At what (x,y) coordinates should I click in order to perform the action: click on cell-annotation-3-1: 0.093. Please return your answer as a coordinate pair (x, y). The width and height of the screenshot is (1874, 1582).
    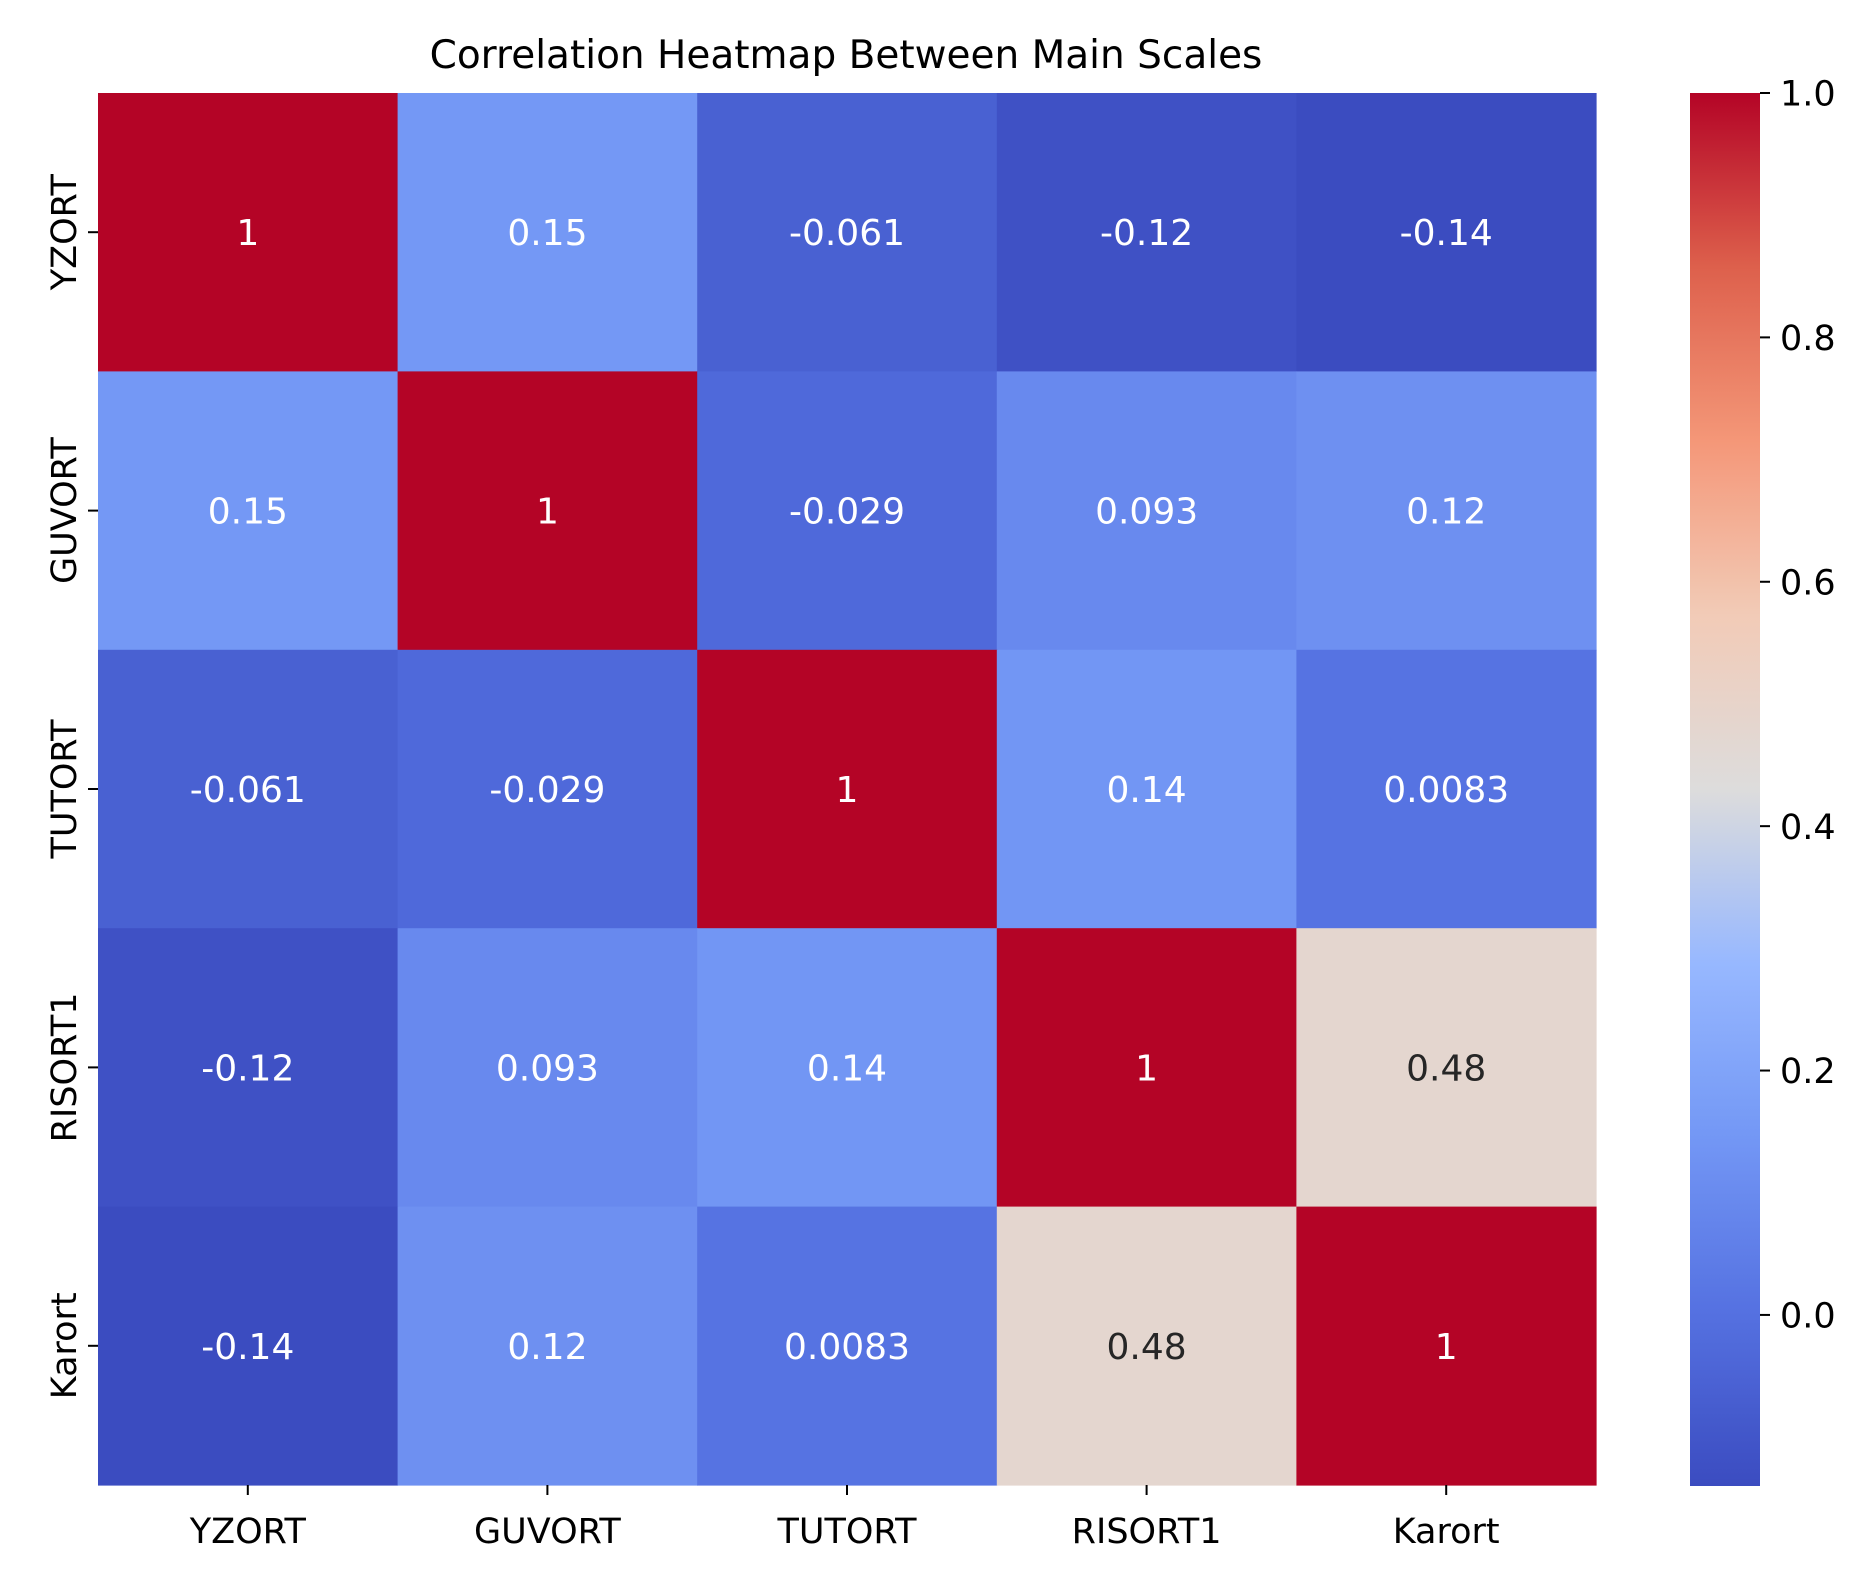
    Looking at the image, I should click on (547, 1068).